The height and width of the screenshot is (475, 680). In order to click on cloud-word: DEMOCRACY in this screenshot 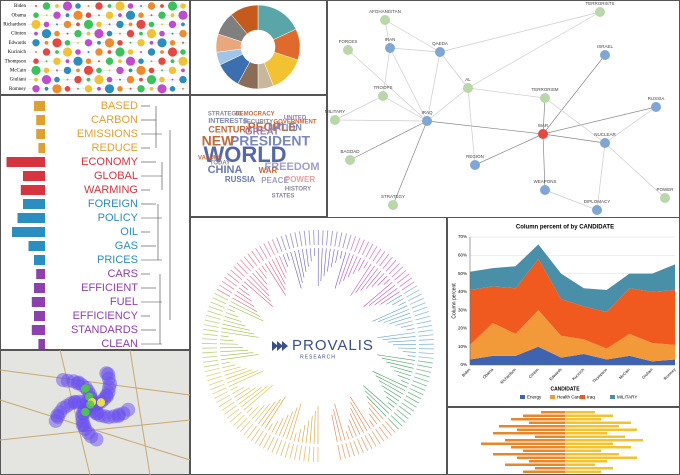, I will do `click(254, 115)`.